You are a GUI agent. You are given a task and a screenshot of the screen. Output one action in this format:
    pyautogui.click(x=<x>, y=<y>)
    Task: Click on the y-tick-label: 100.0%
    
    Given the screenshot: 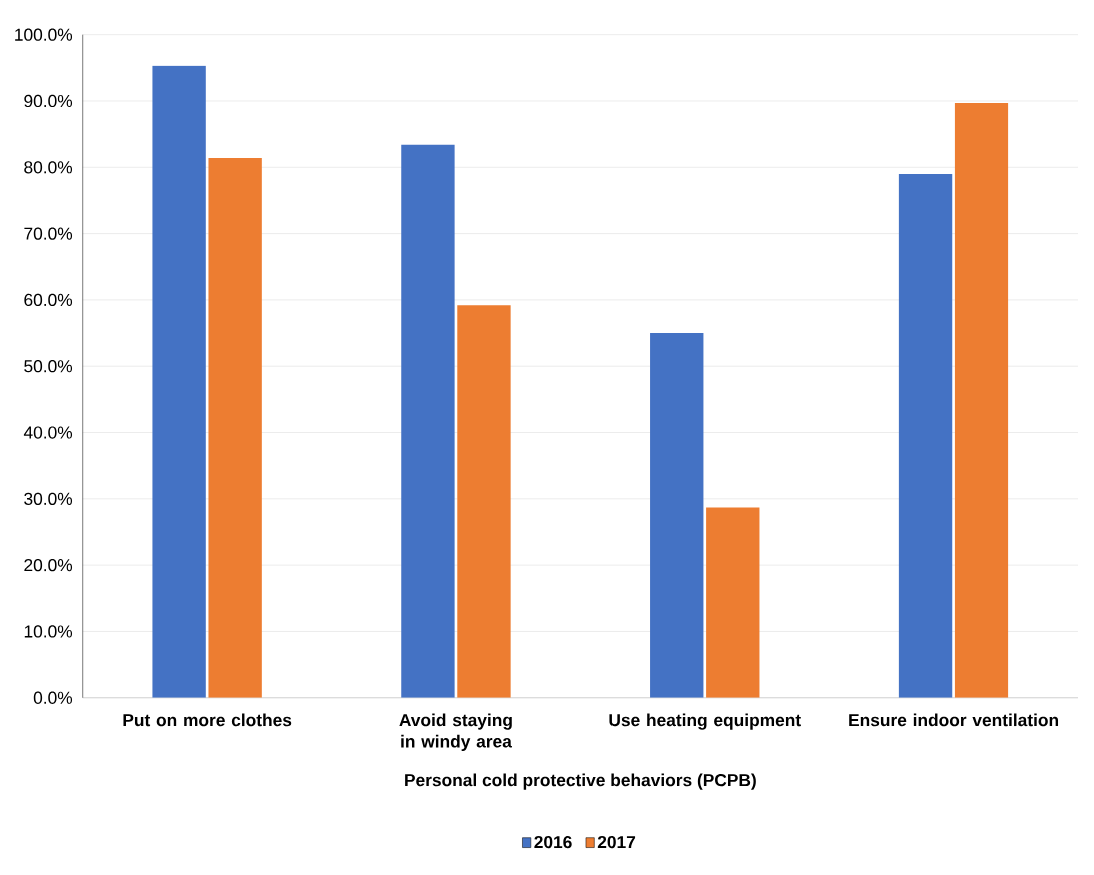 What is the action you would take?
    pyautogui.click(x=44, y=34)
    